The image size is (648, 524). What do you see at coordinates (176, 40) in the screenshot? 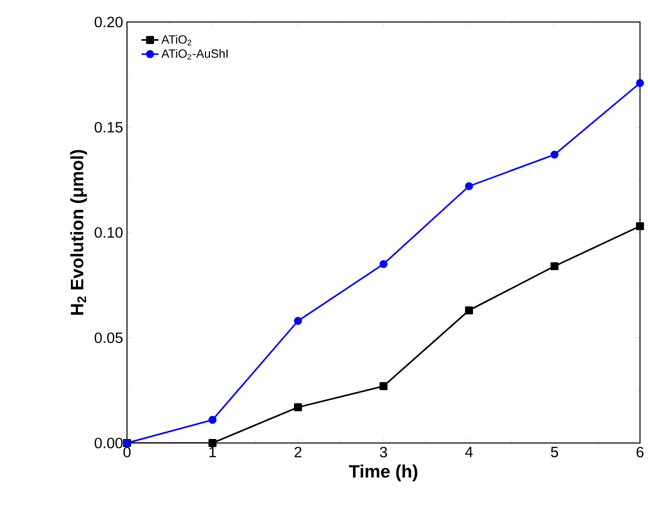
I see `legend-label: ATiO$_{2}$` at bounding box center [176, 40].